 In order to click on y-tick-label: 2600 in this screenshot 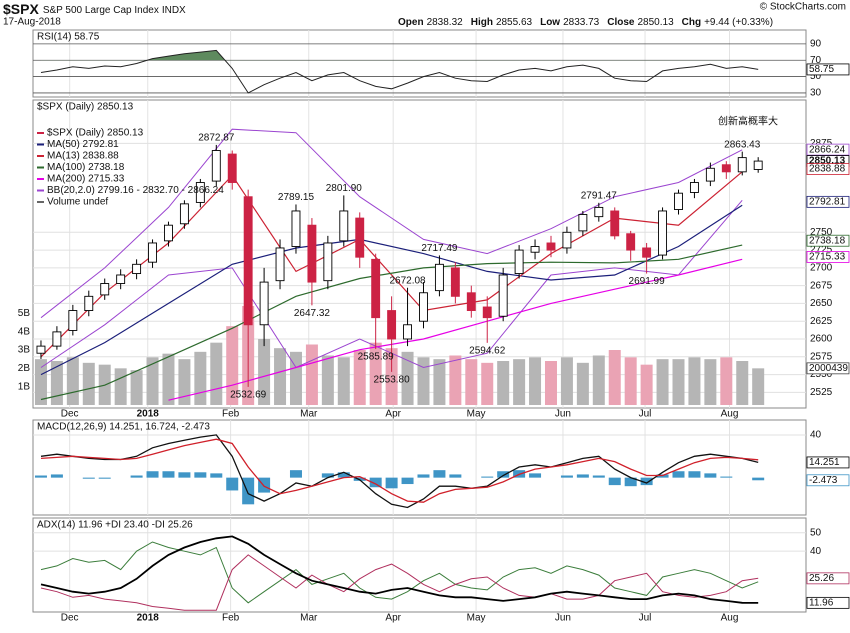, I will do `click(821, 339)`.